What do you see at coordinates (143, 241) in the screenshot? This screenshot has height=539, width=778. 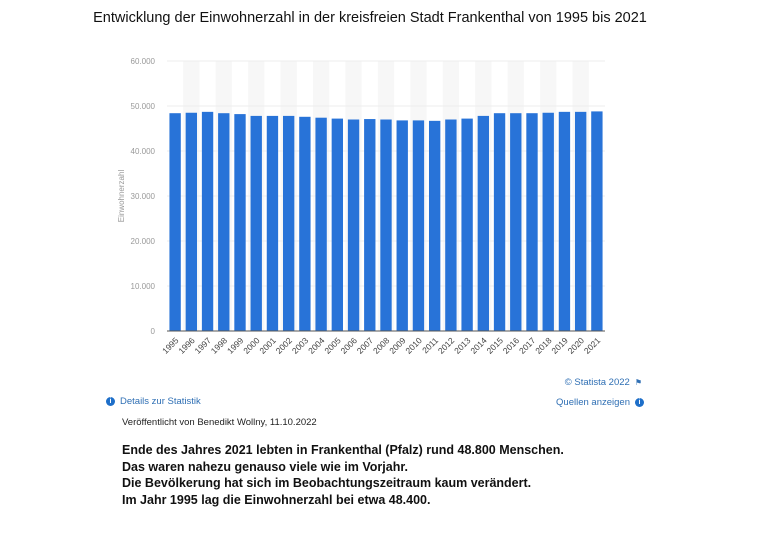 I see `y-tick-label: 20.000` at bounding box center [143, 241].